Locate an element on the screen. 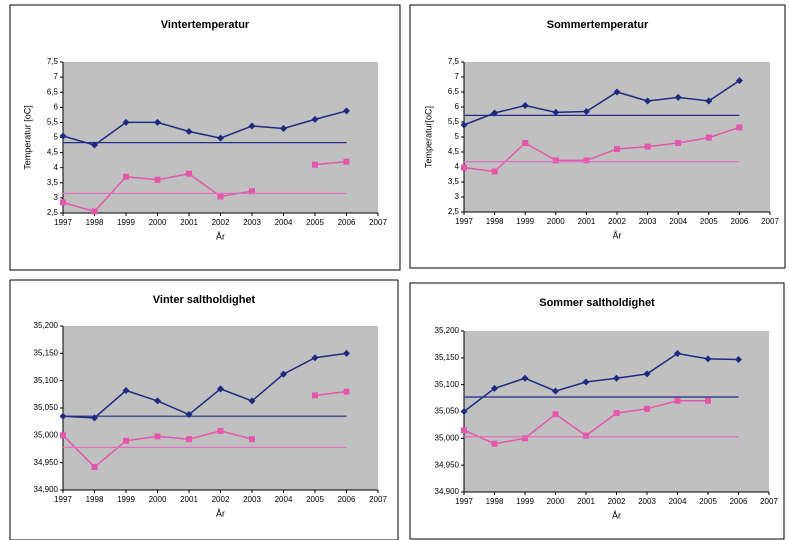 The height and width of the screenshot is (540, 789). chart-title: Sommertemperatur is located at coordinates (598, 25).